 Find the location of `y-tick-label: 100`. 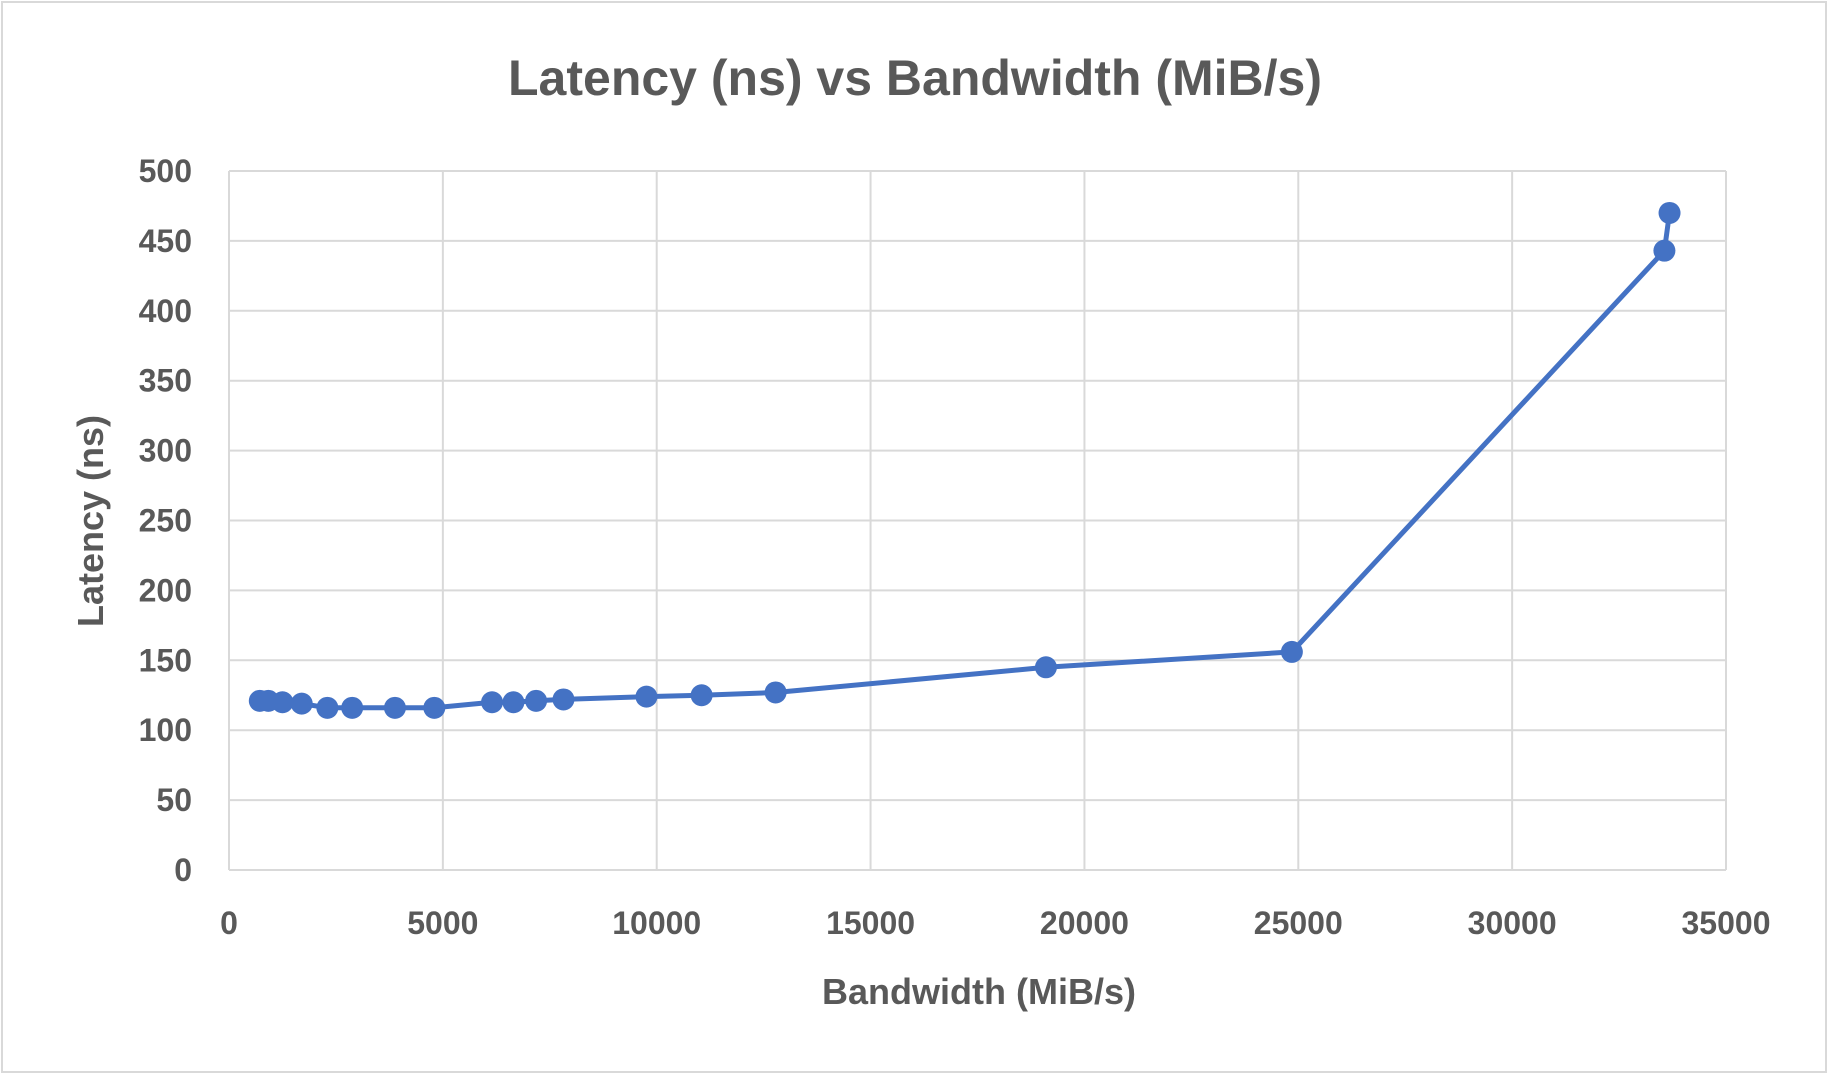

y-tick-label: 100 is located at coordinates (165, 730).